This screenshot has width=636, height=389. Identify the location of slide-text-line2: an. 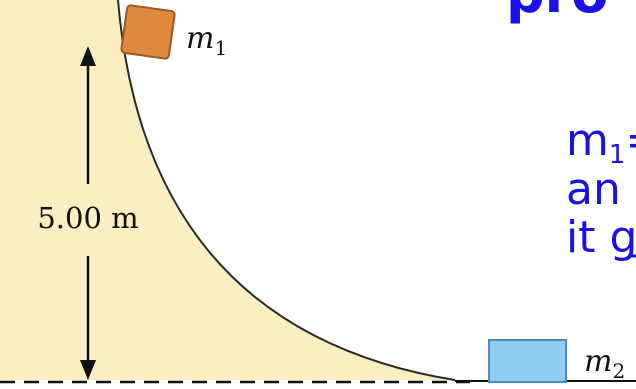
(593, 189).